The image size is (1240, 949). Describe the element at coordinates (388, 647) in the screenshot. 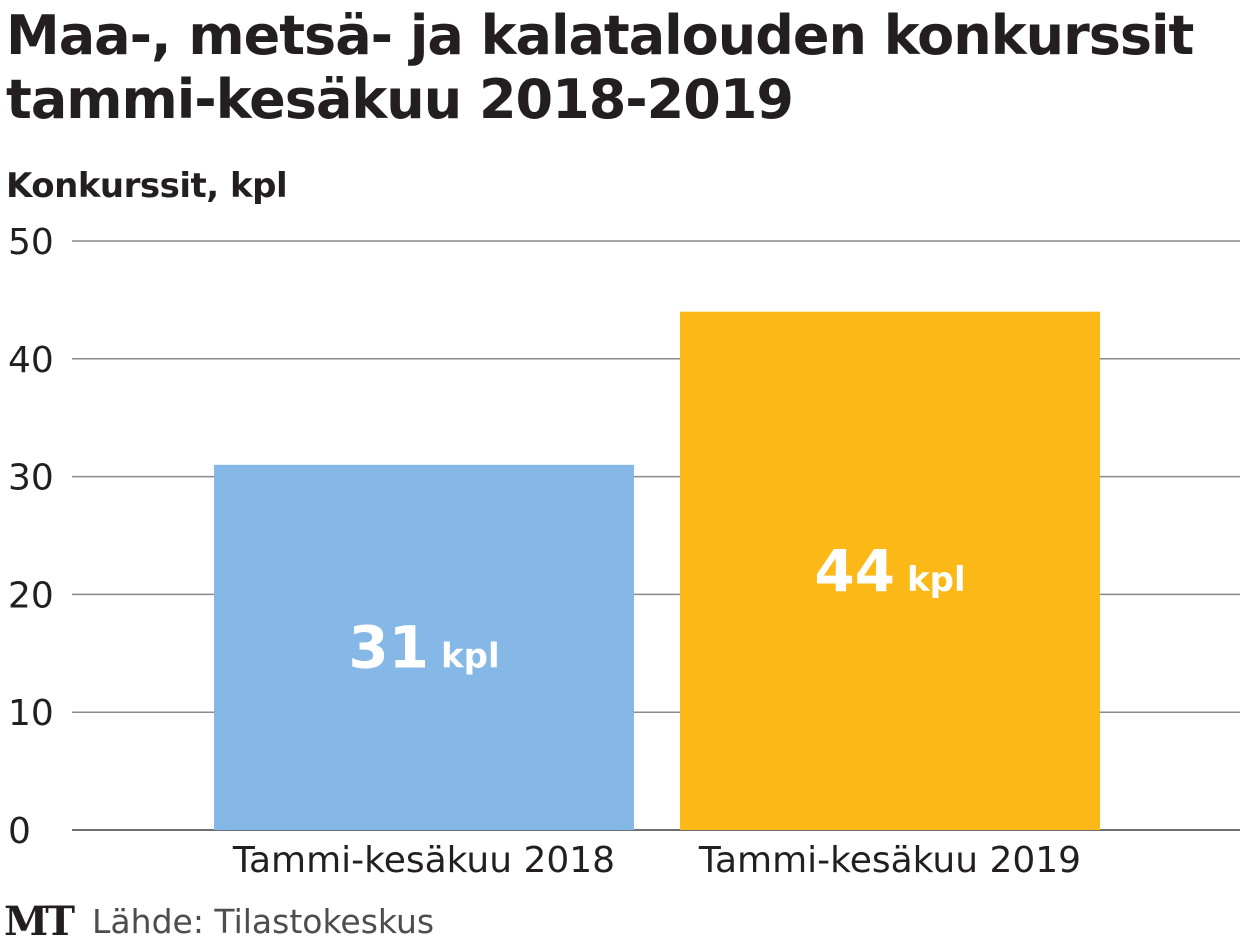

I see `bar-value-number-1: 31` at that location.